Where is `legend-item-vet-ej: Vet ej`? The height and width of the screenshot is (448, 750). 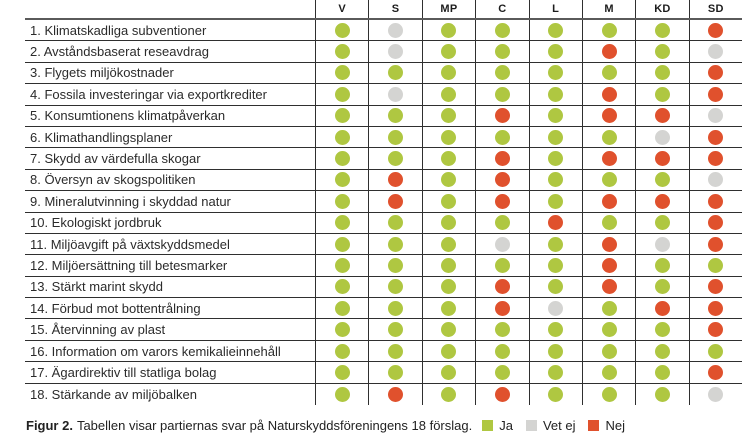
legend-item-vet-ej: Vet ej is located at coordinates (550, 425).